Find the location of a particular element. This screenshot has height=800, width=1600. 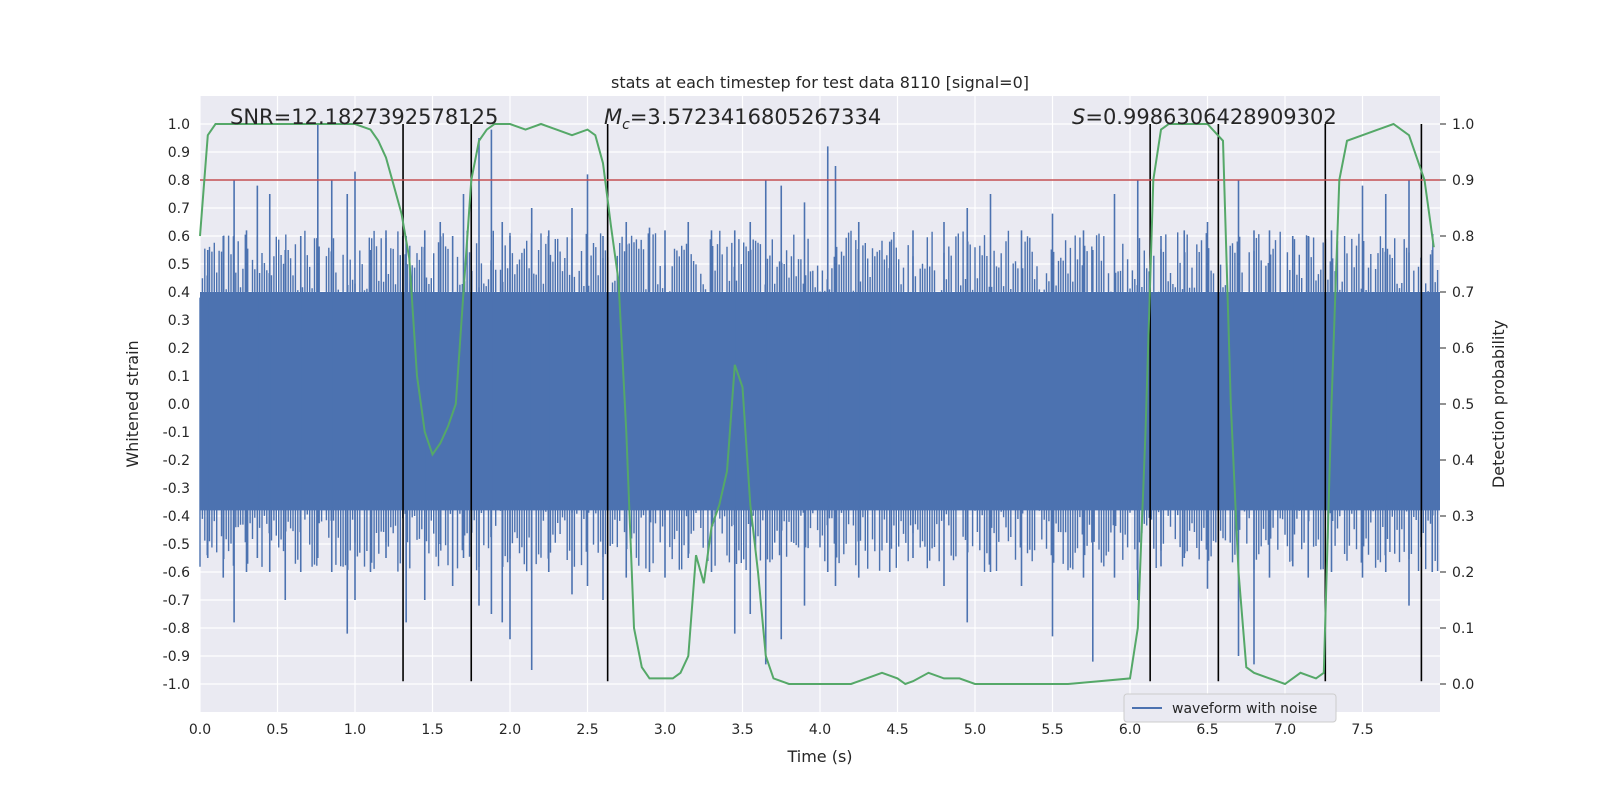

x-tick-label: 0.0 is located at coordinates (200, 730).